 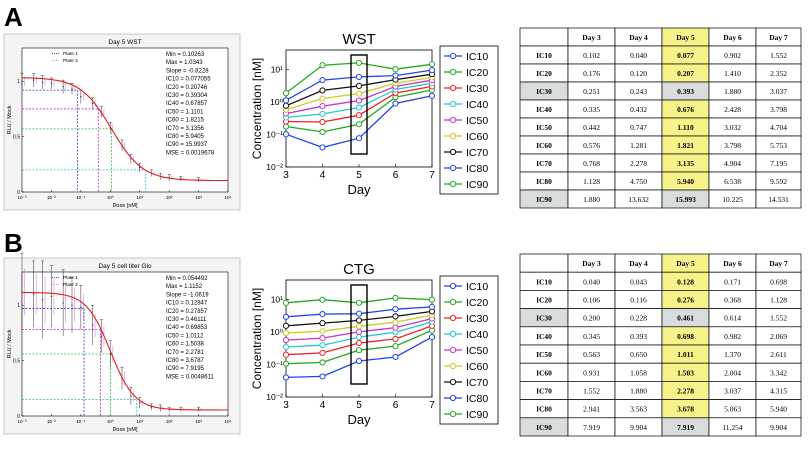 What do you see at coordinates (591, 300) in the screenshot?
I see `table-value: 0.106` at bounding box center [591, 300].